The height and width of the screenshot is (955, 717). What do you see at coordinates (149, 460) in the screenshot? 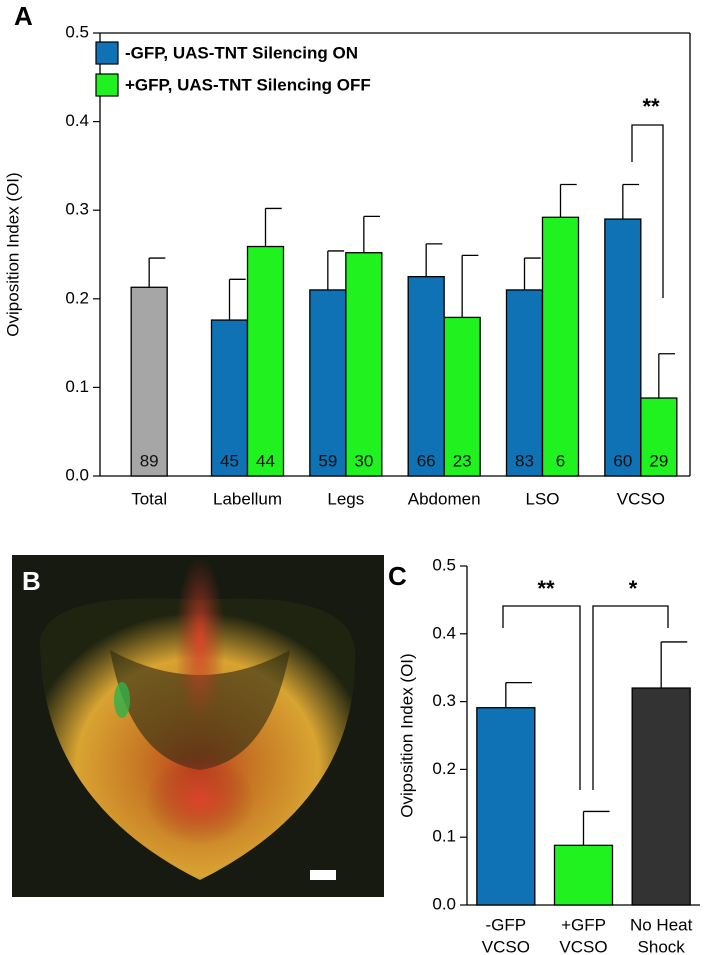
I see `sample-size: 89` at bounding box center [149, 460].